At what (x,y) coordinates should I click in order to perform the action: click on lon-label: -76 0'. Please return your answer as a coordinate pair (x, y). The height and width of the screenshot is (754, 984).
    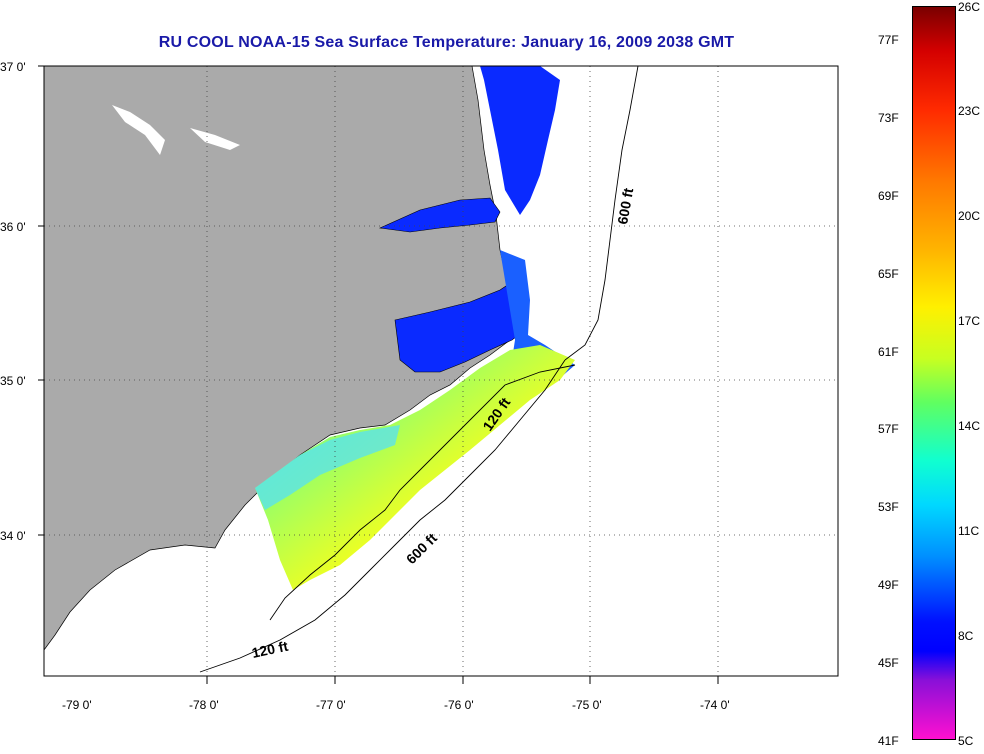
    Looking at the image, I should click on (459, 705).